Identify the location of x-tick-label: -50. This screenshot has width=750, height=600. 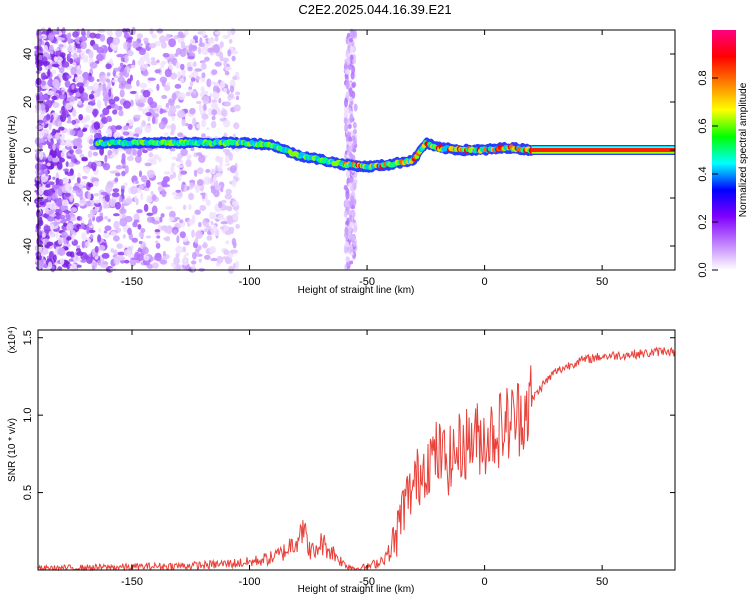
(367, 582).